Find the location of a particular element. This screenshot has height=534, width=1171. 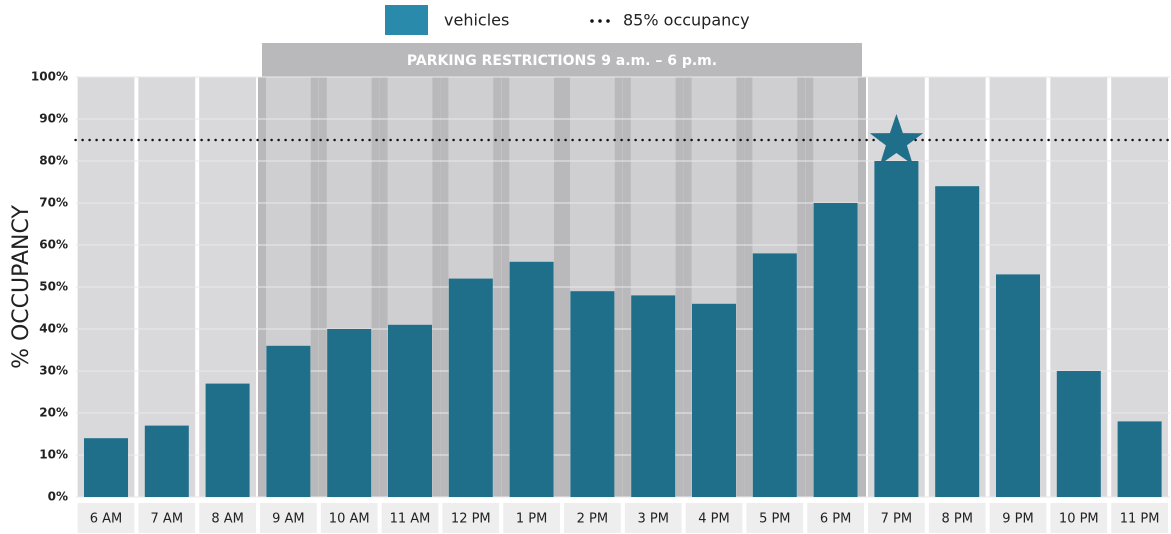

x-tick-label: 8 AM is located at coordinates (227, 519).